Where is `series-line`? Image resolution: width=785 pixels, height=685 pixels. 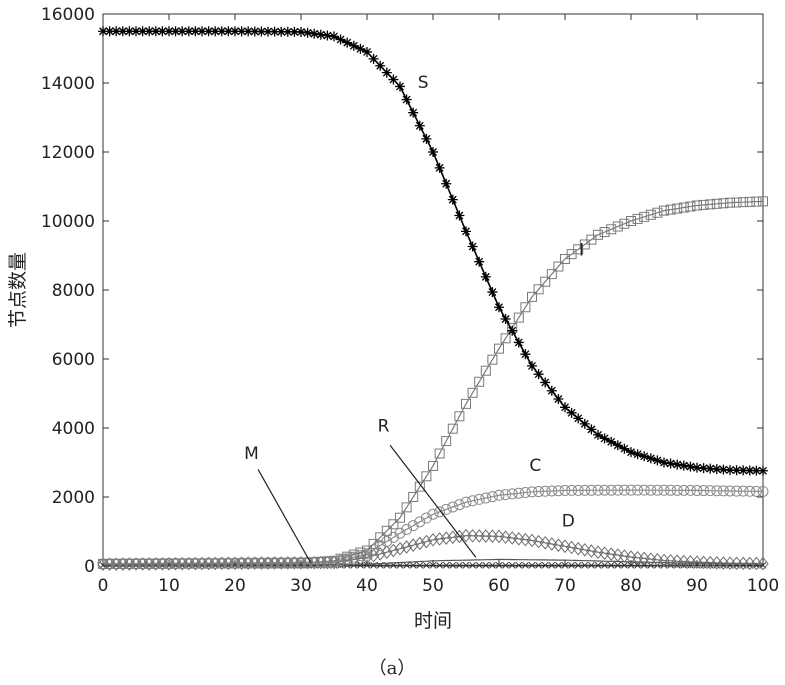 series-line is located at coordinates (433, 550).